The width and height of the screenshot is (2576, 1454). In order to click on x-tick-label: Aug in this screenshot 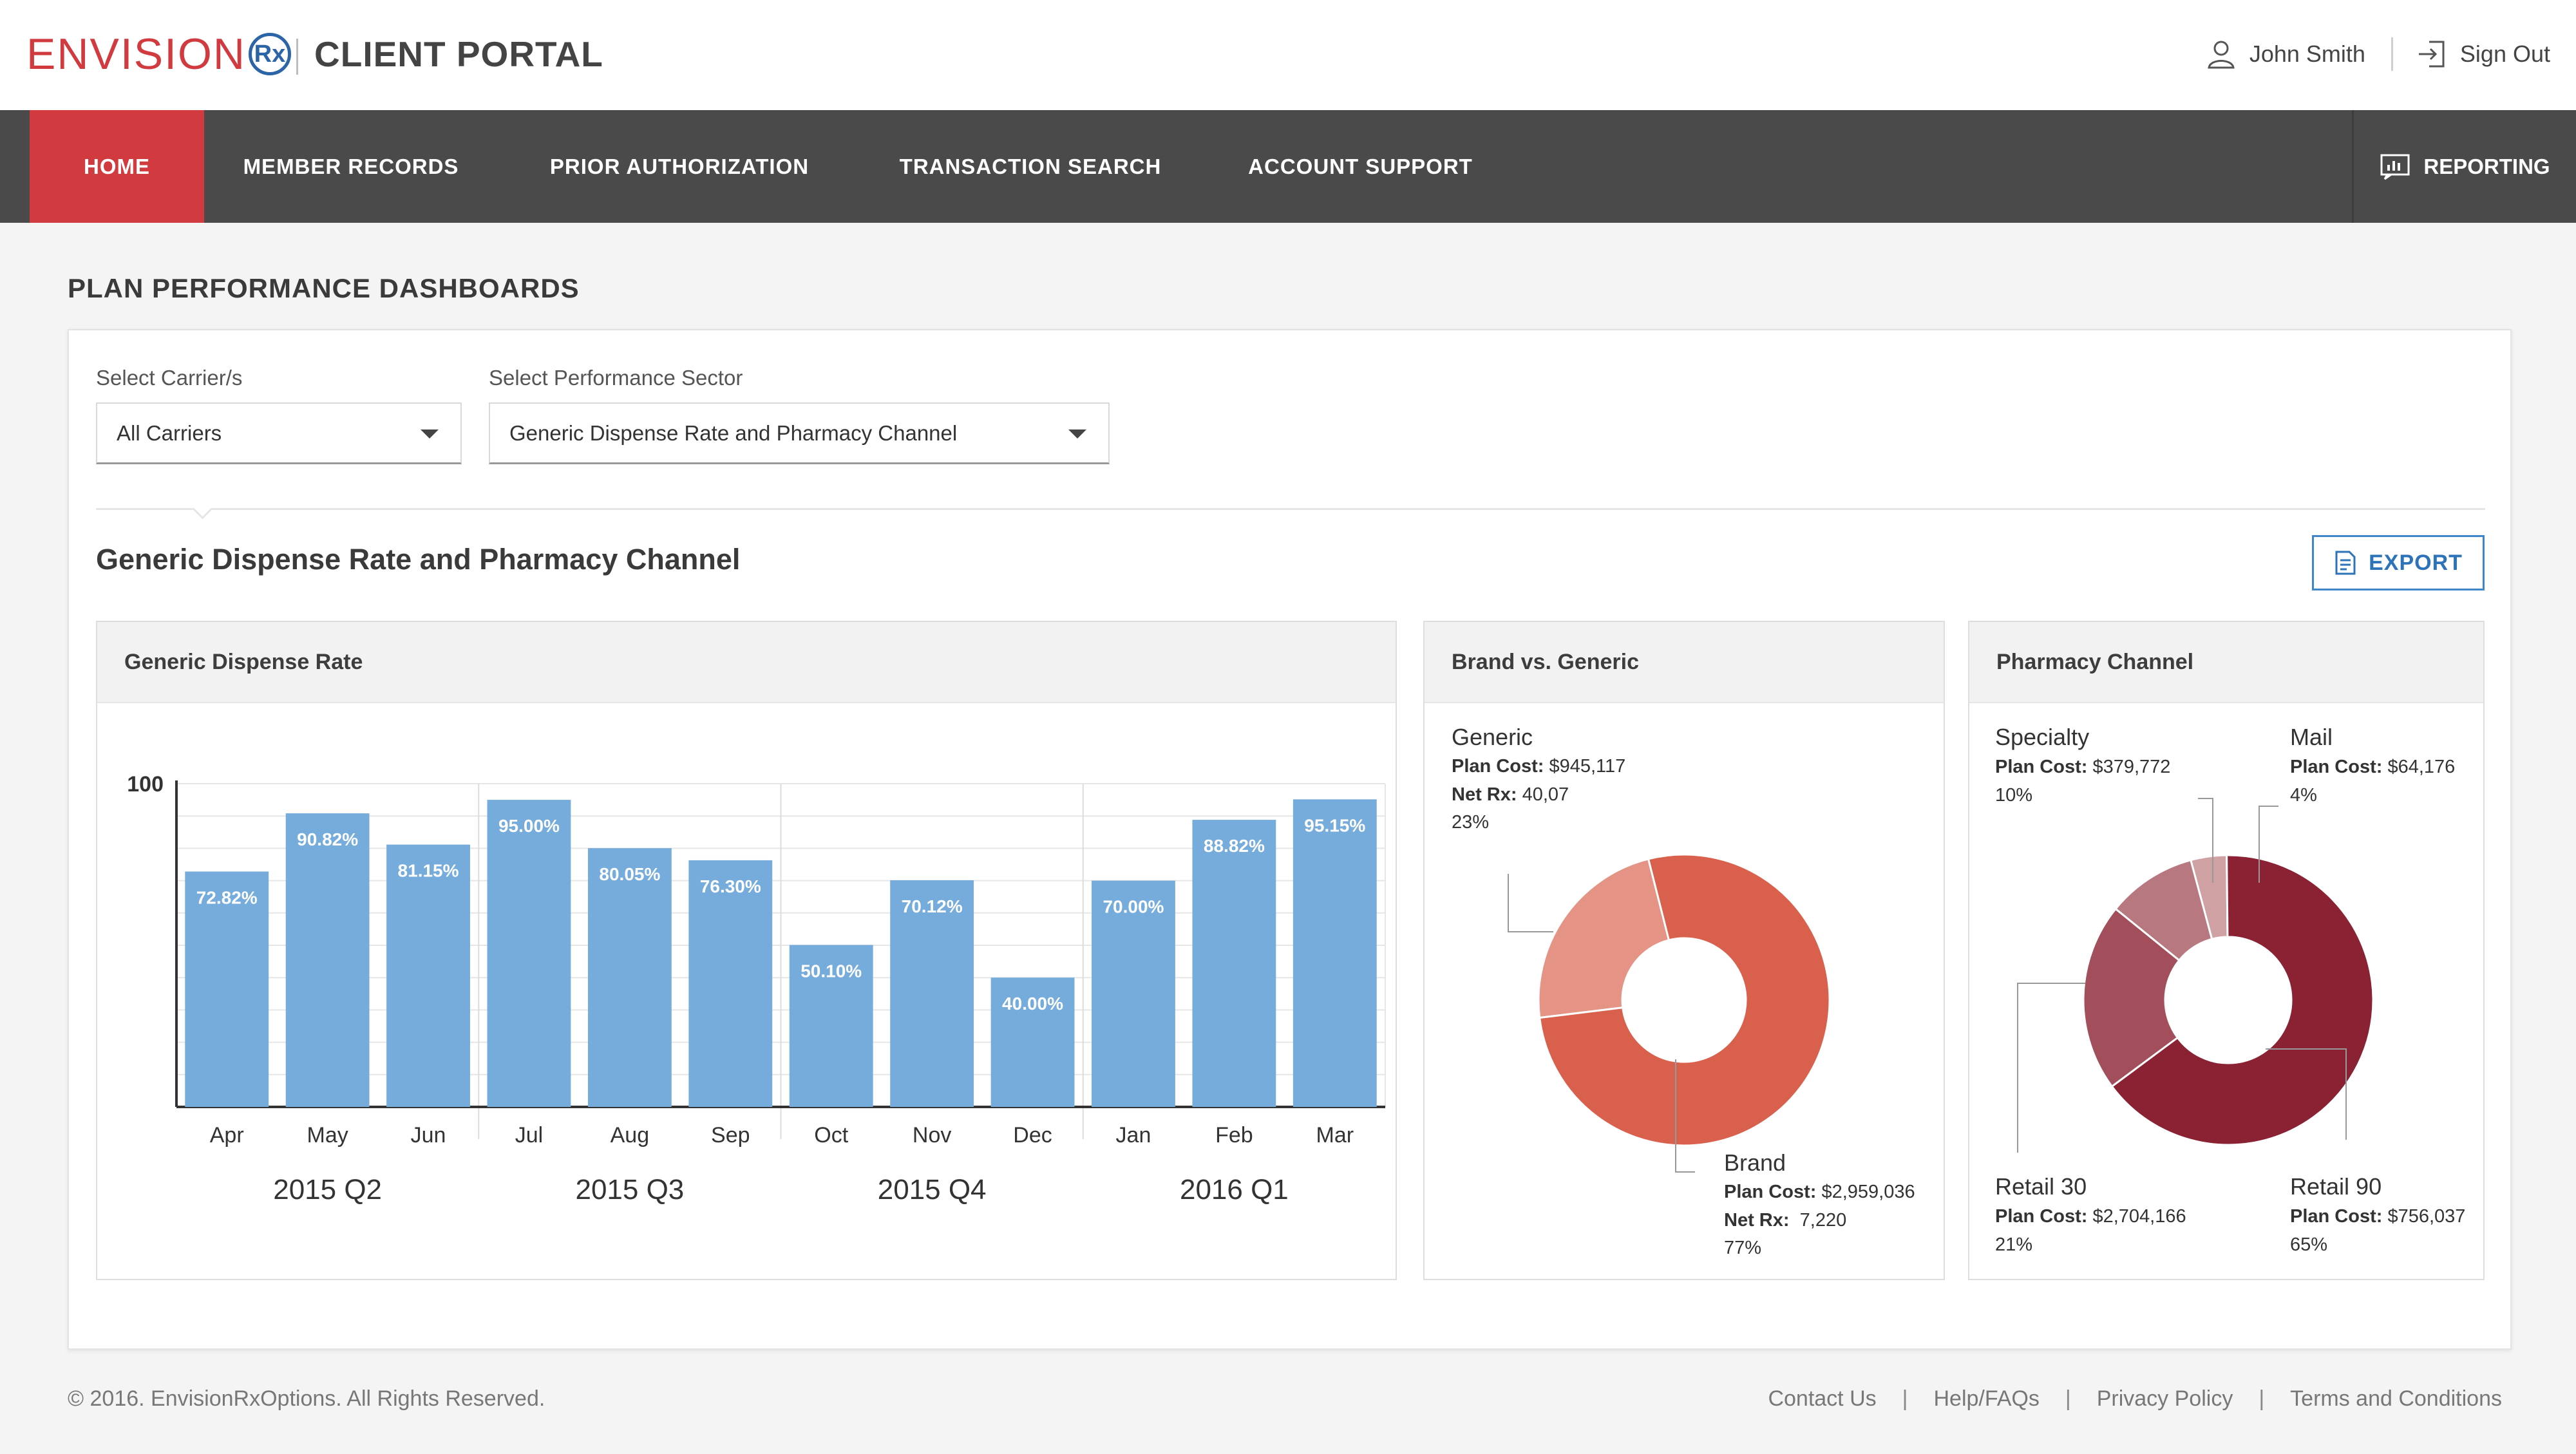, I will do `click(630, 1135)`.